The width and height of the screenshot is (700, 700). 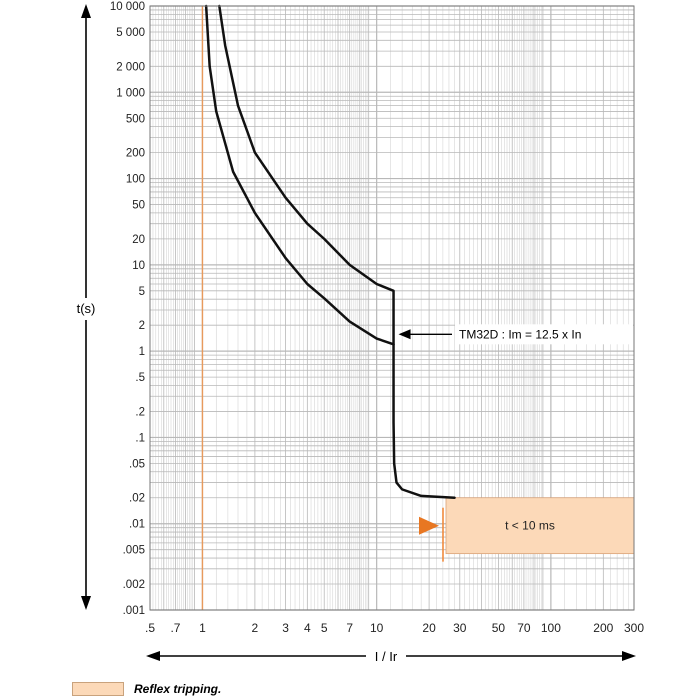 I want to click on y-tick-label: .001, so click(x=134, y=611).